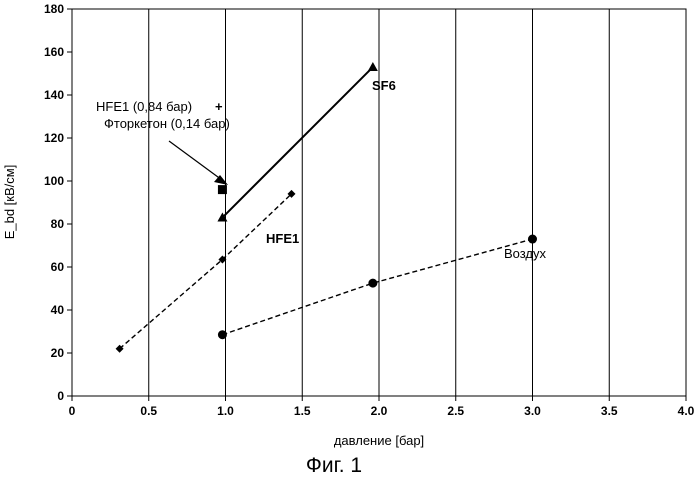 The image size is (700, 482). I want to click on y-tick-label: 40, so click(58, 310).